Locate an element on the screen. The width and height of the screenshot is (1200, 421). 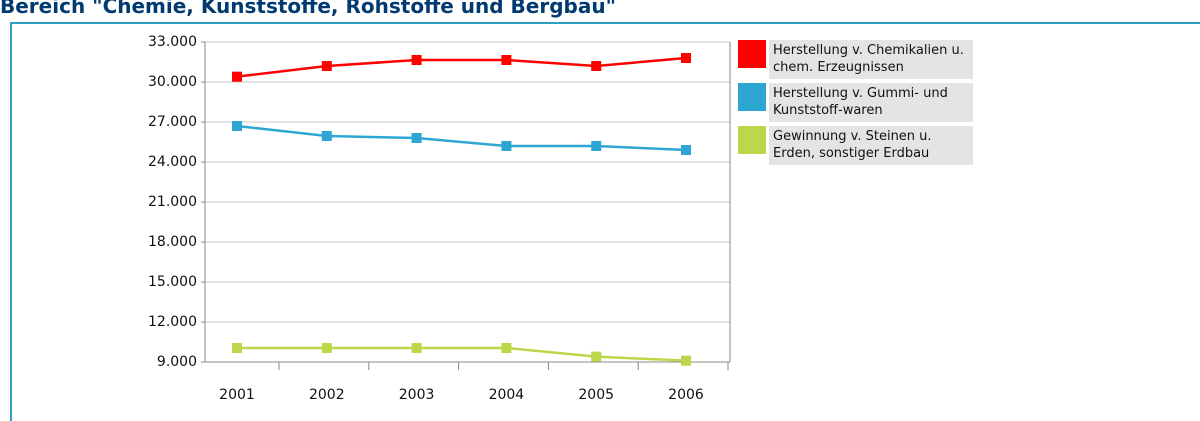
x-tick-label: 2003 is located at coordinates (417, 395).